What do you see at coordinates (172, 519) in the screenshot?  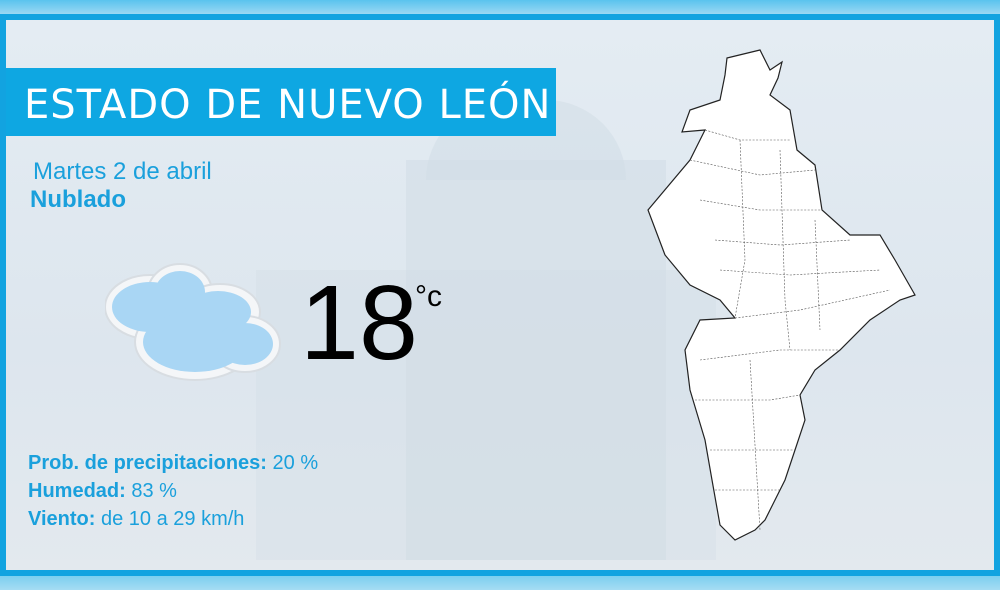 I see `wind-value: de 10 a 29 km/h` at bounding box center [172, 519].